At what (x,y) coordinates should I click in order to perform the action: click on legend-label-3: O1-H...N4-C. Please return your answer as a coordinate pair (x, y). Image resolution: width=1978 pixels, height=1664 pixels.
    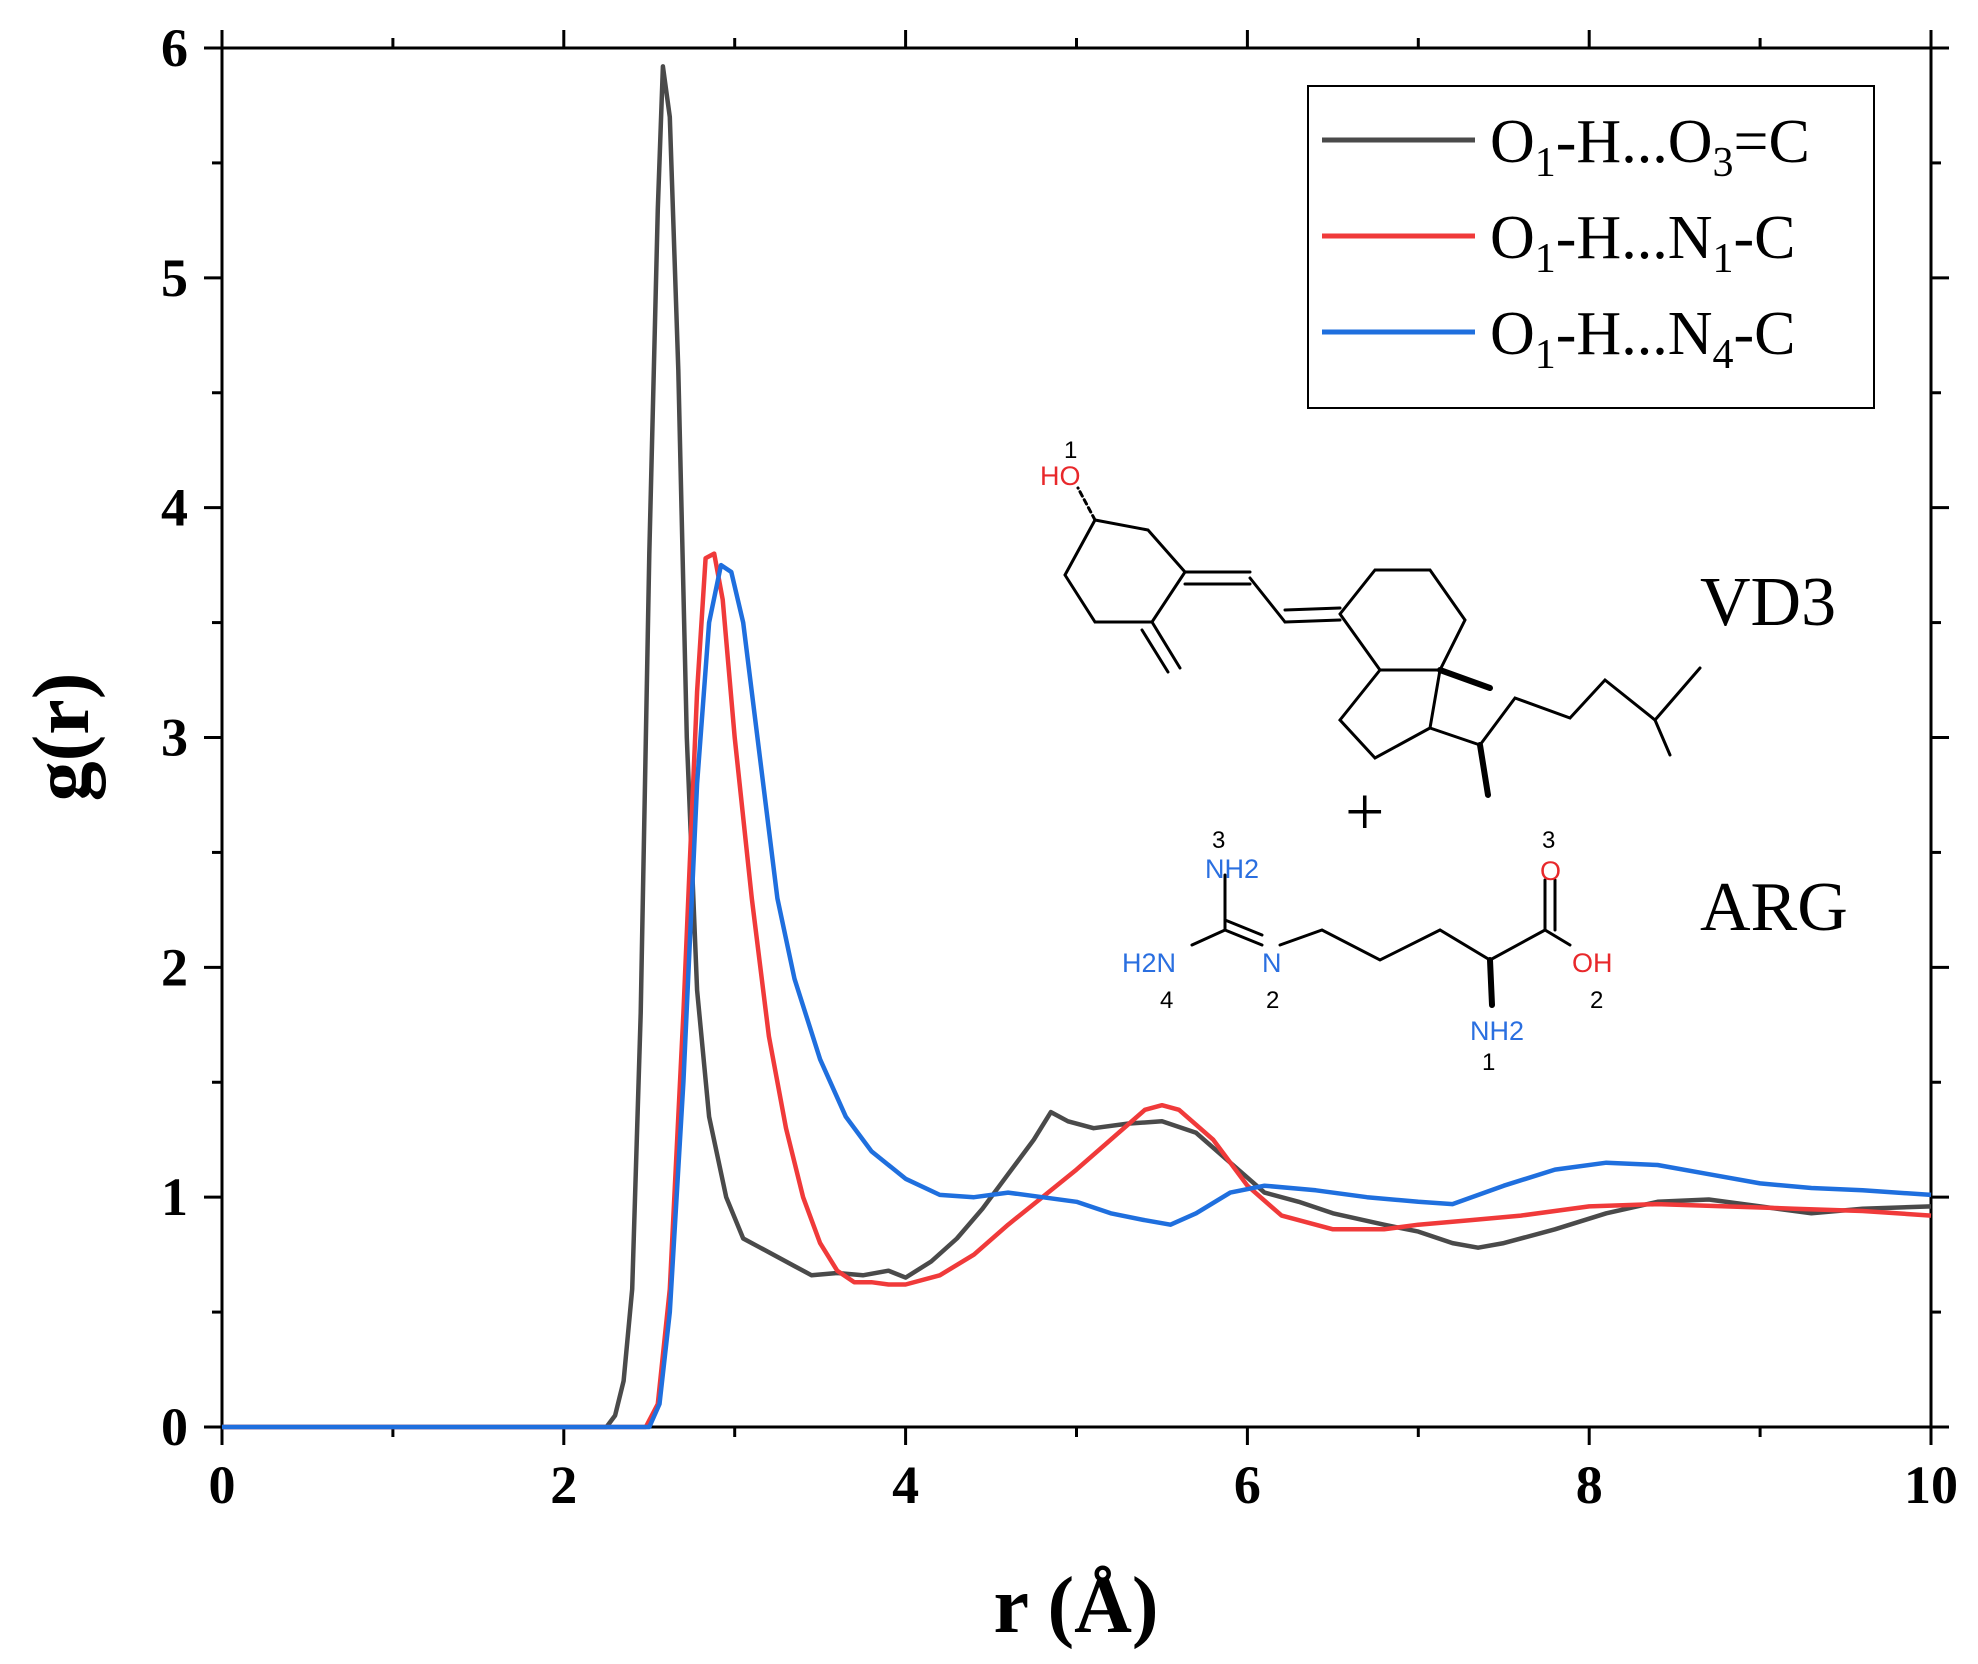
    Looking at the image, I should click on (1642, 339).